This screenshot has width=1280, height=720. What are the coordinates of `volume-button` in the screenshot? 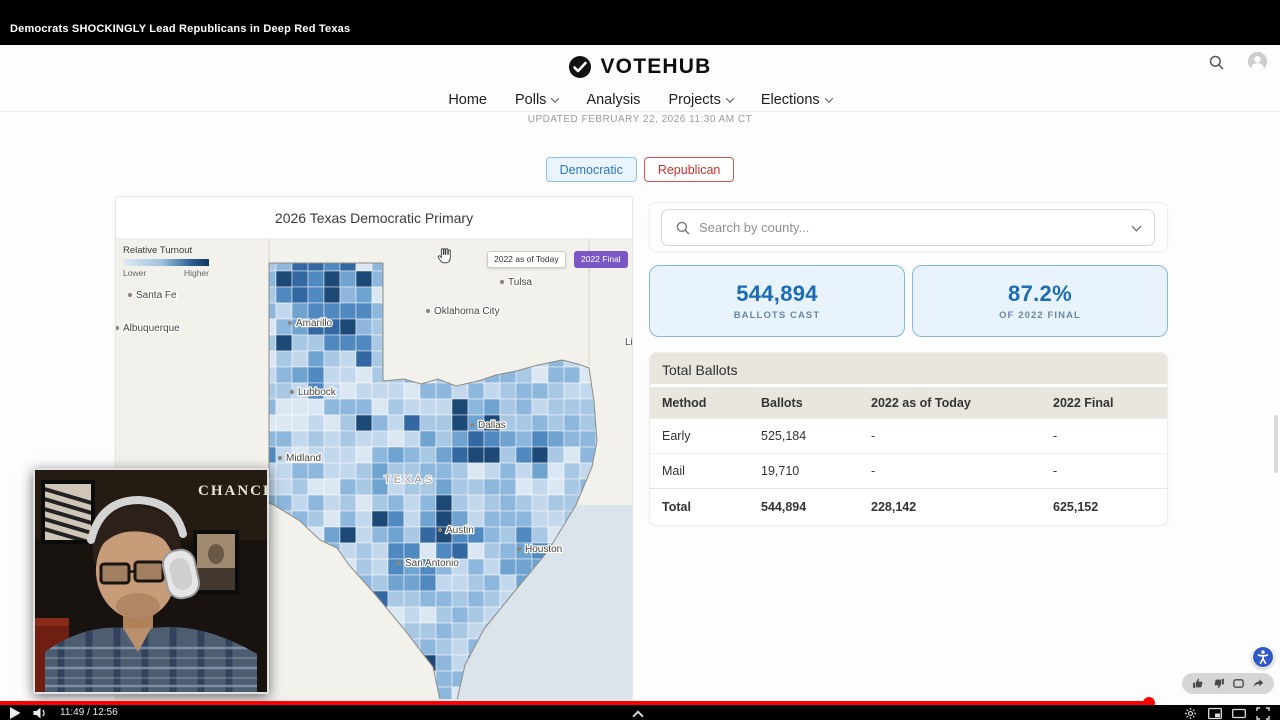 It's located at (40, 713).